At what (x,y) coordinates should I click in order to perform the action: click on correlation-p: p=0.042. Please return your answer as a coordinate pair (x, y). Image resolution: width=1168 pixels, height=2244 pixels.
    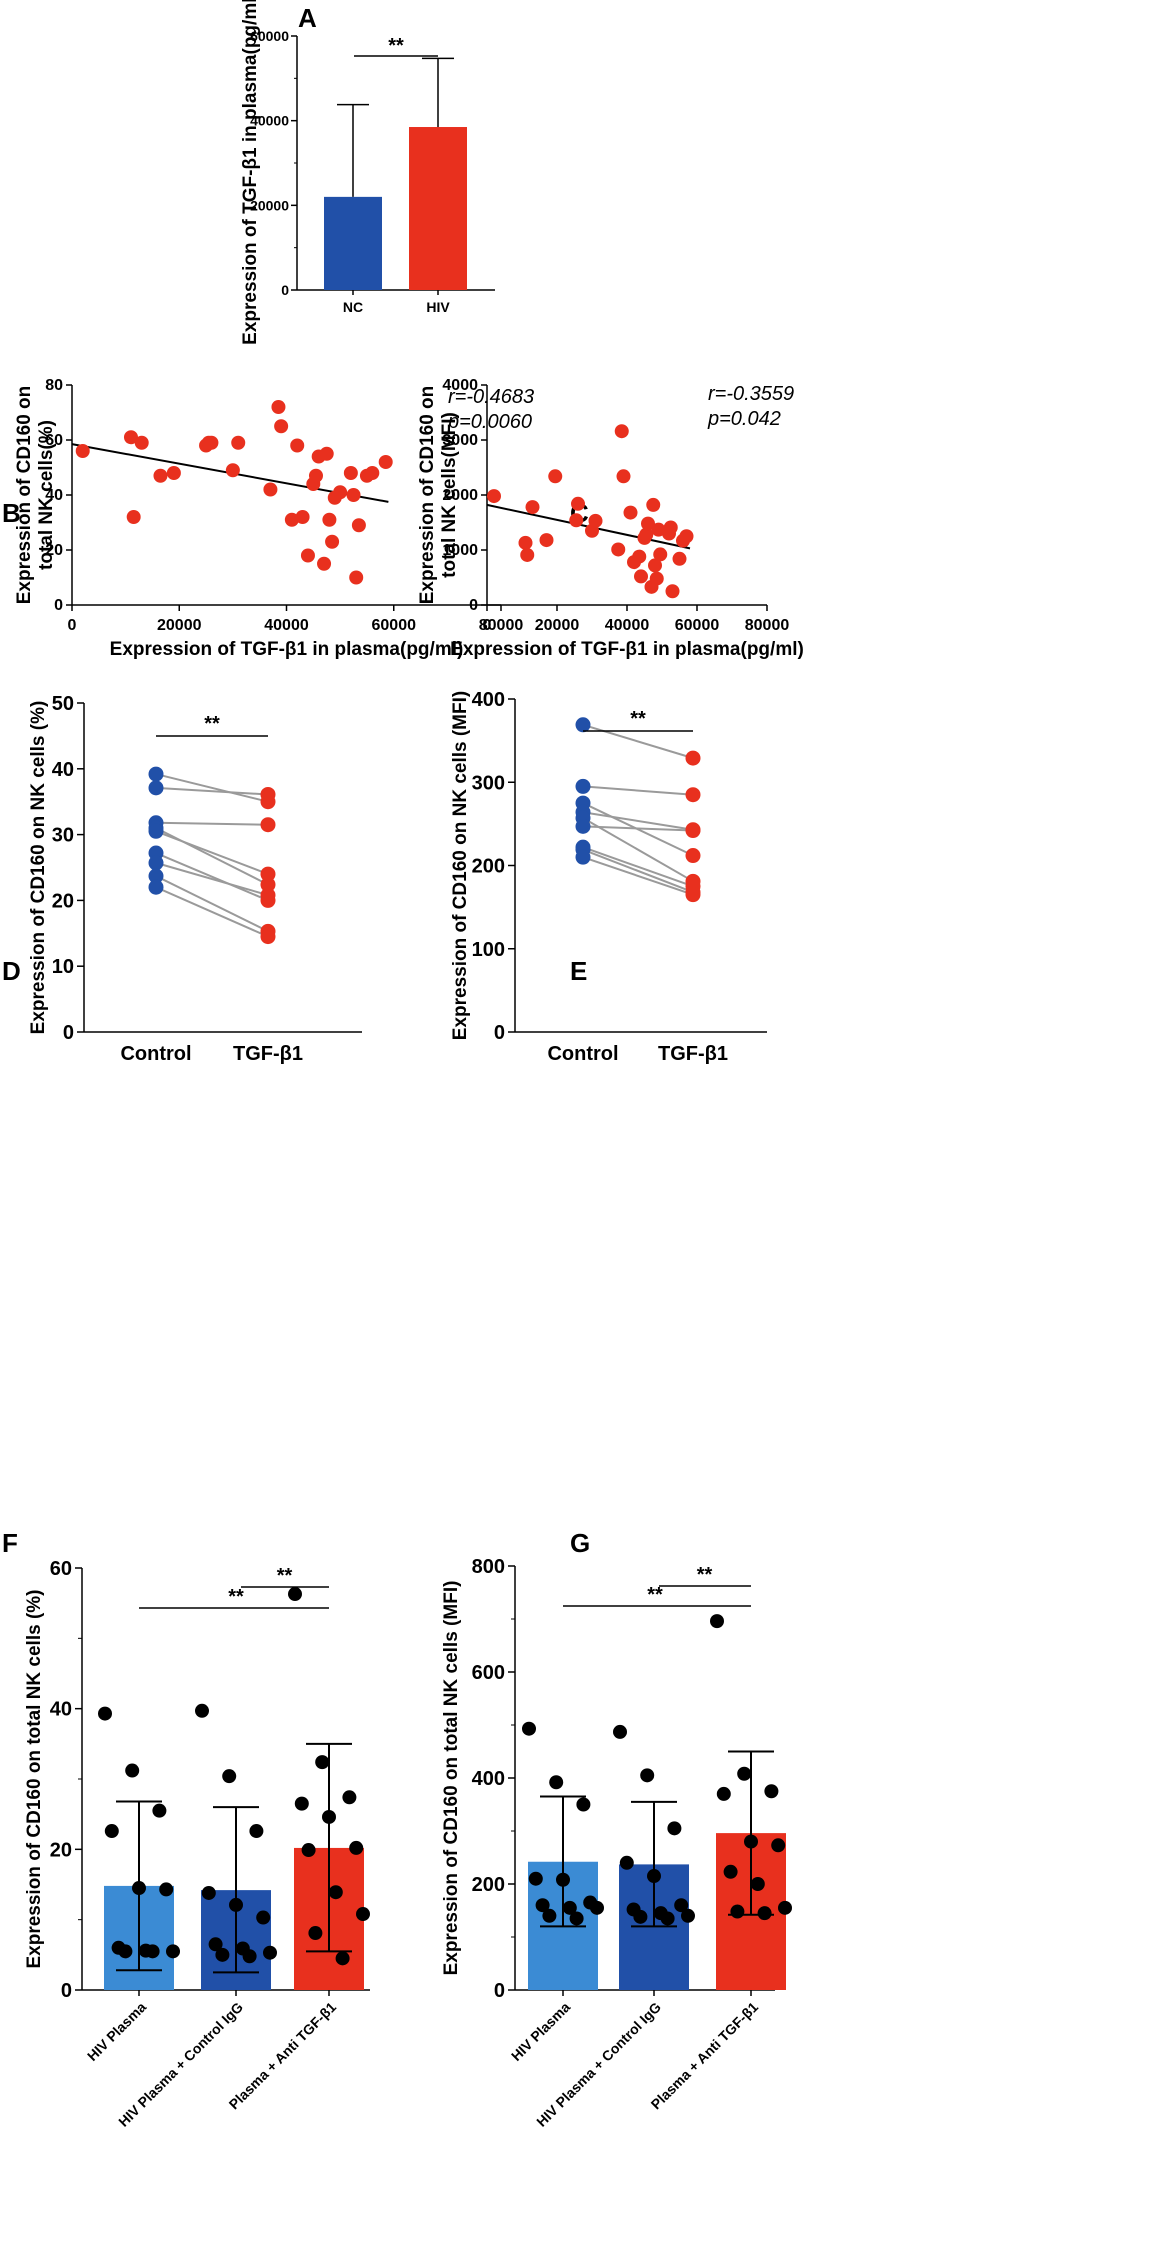
    Looking at the image, I should click on (744, 419).